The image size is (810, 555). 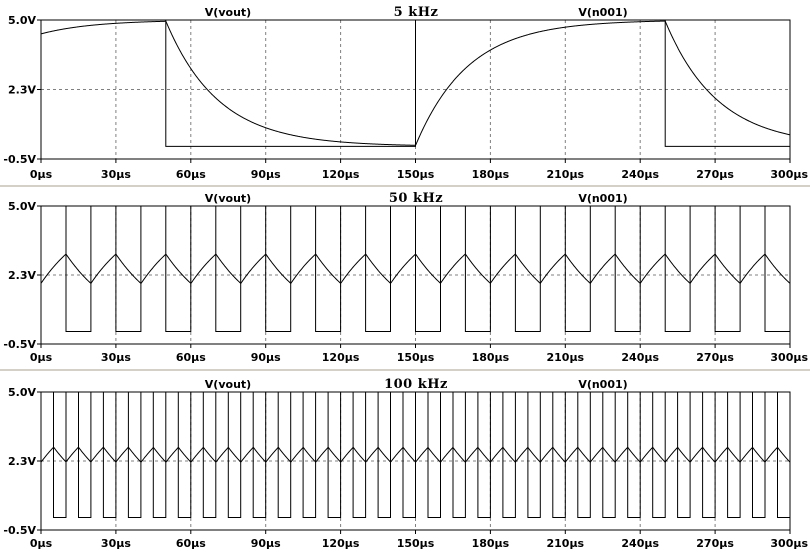 I want to click on pane-title: 5 kHz, so click(x=416, y=12).